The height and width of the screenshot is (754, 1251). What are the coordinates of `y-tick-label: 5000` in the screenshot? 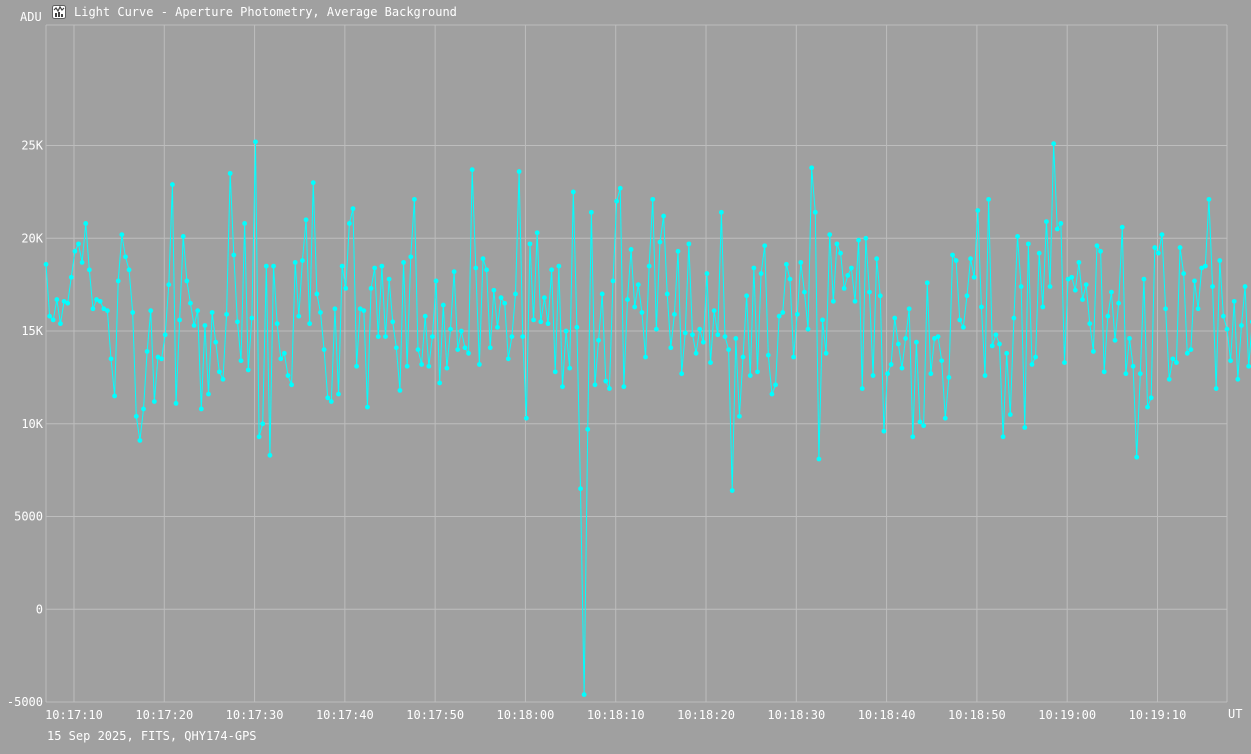 It's located at (28, 517).